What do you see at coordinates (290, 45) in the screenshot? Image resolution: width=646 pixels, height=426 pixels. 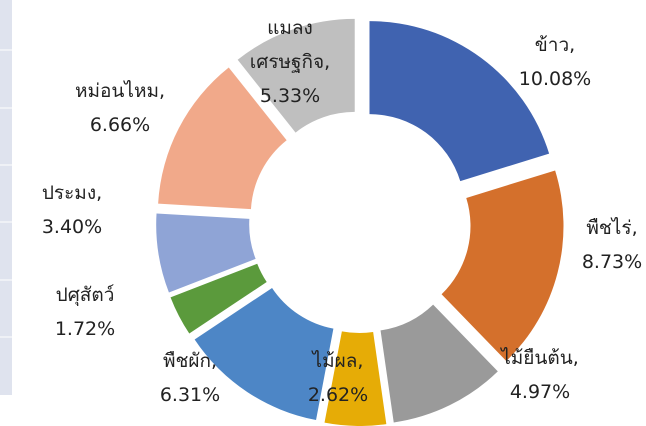 I see `category-label: แมลง เศรษฐกิจ,` at bounding box center [290, 45].